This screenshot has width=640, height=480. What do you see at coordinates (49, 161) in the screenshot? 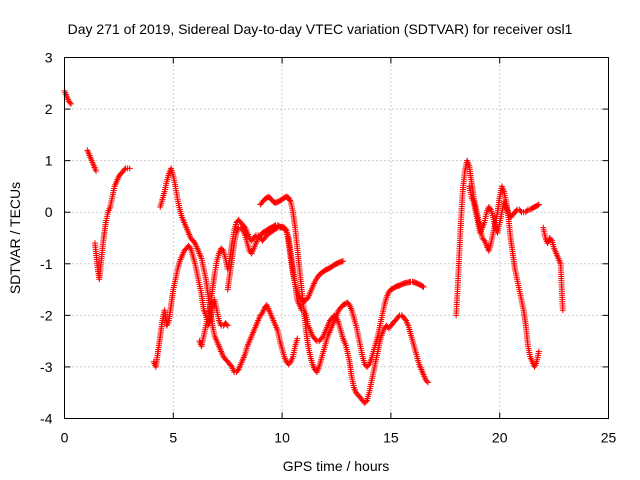
I see `y-tick-label: 1` at bounding box center [49, 161].